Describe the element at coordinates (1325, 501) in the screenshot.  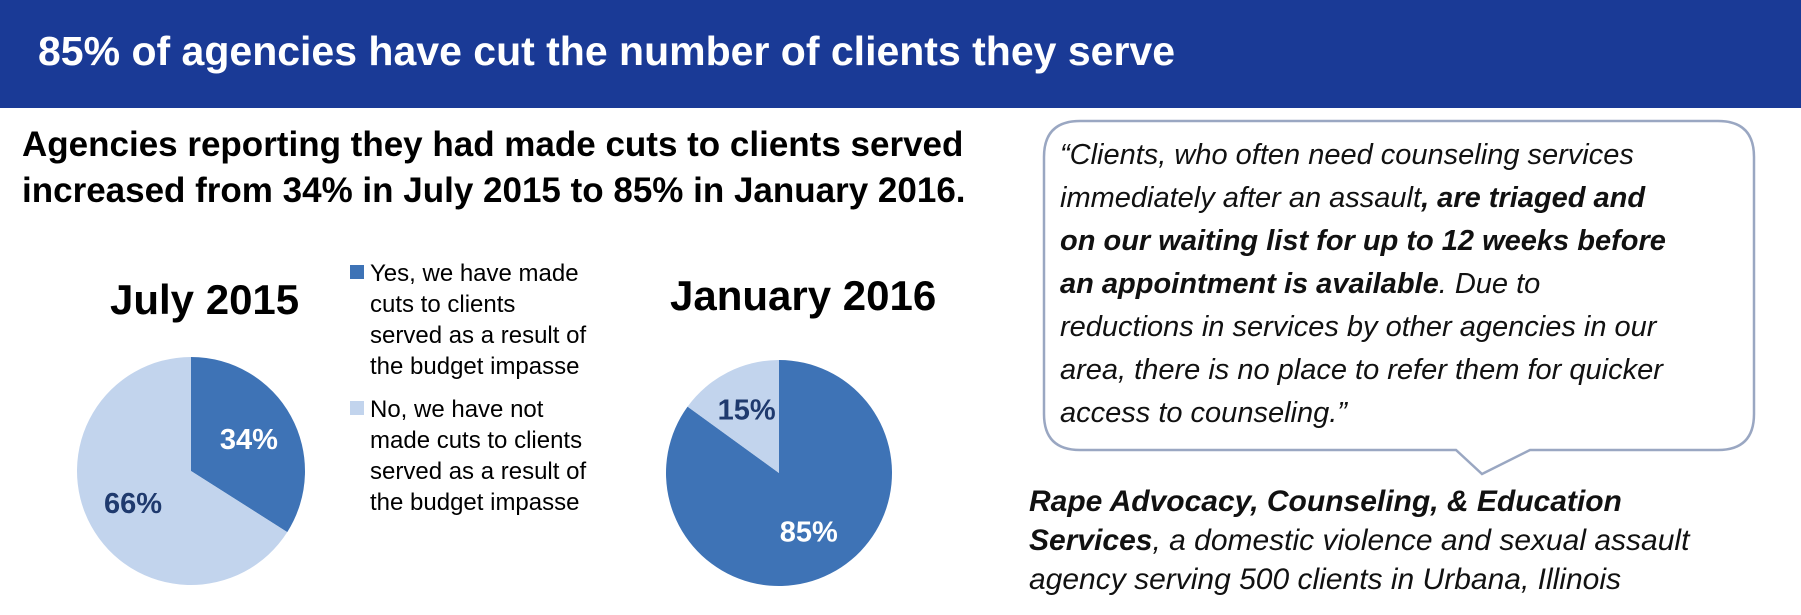
I see `attribution-org-name: Rape Advocacy, Counseling, & Education` at that location.